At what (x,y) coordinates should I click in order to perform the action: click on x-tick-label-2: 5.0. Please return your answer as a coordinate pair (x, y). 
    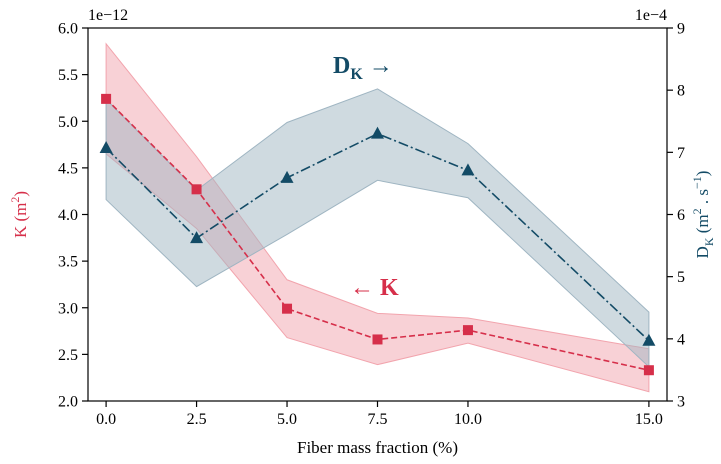
    Looking at the image, I should click on (287, 419).